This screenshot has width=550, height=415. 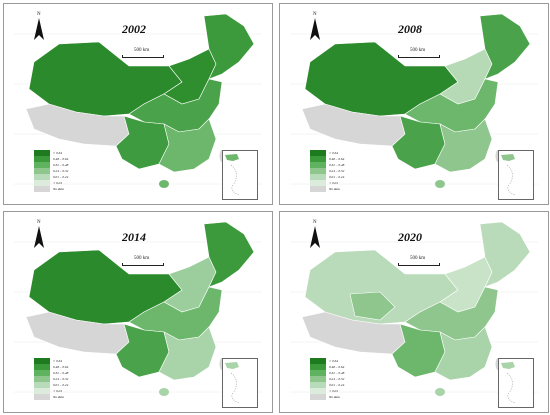 What do you see at coordinates (372, 306) in the screenshot?
I see `region-qinghai` at bounding box center [372, 306].